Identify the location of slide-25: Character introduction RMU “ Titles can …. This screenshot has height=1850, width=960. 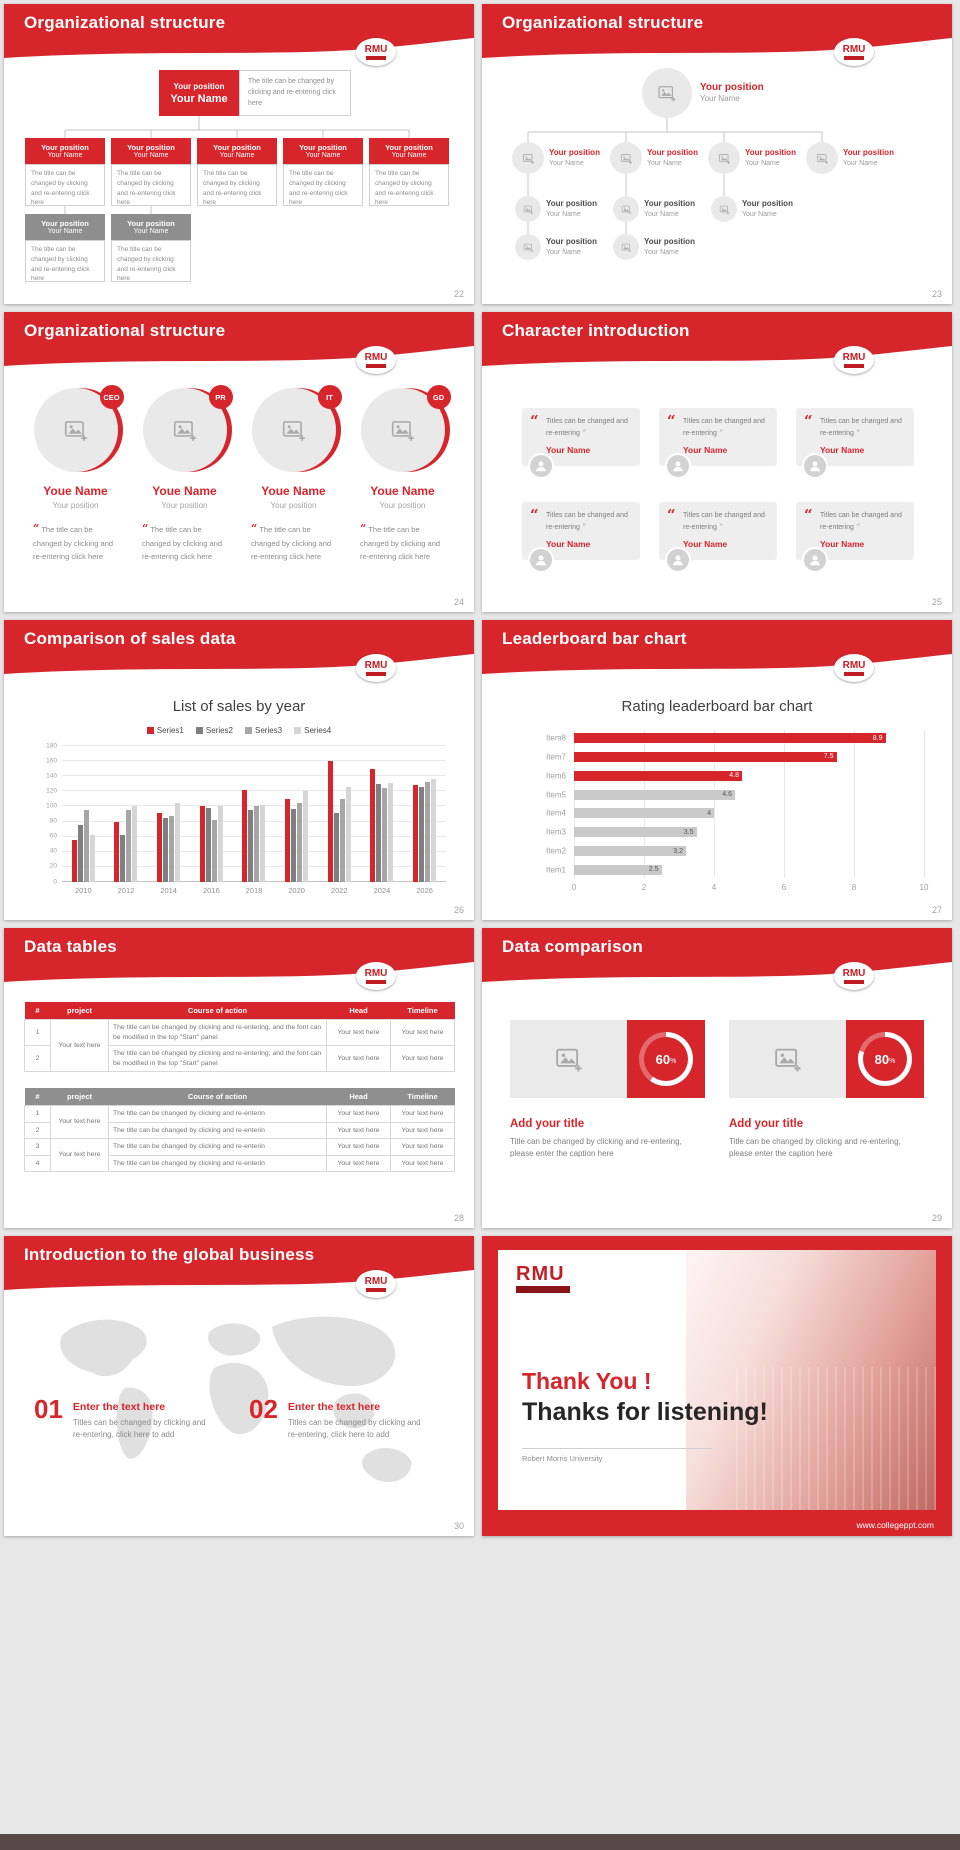
(717, 462).